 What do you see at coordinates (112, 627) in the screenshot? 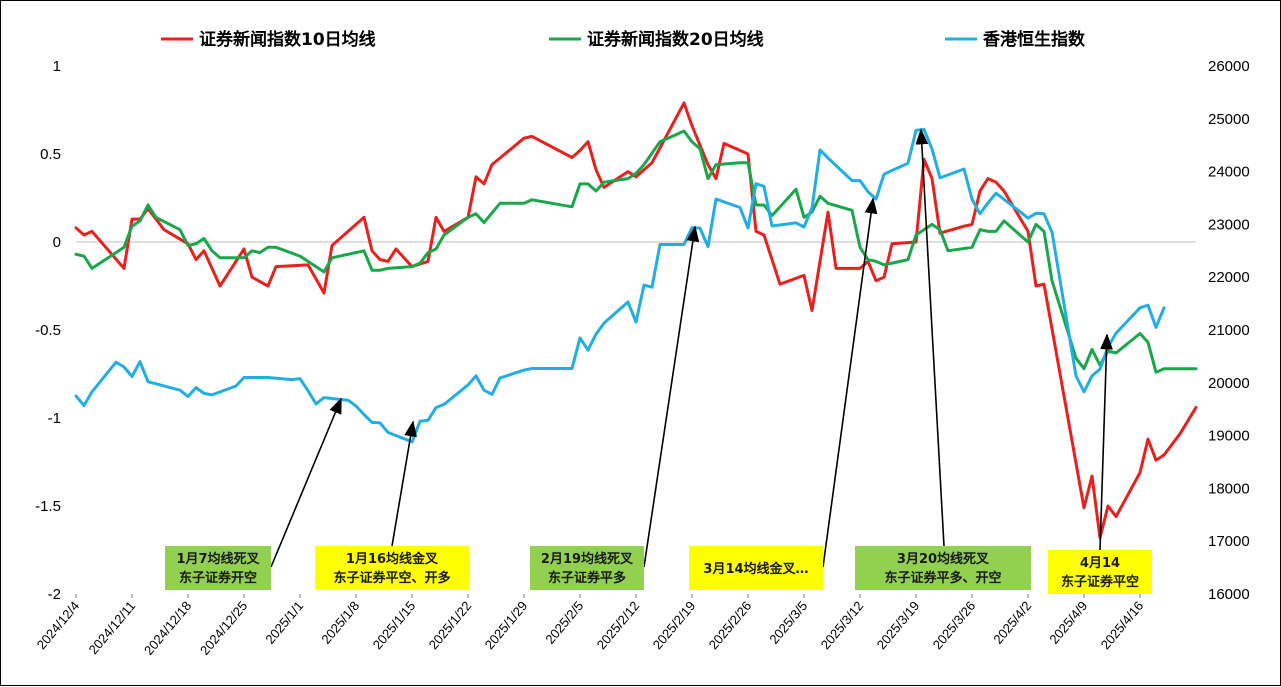
I see `x-tick-label: 2024/12/11` at bounding box center [112, 627].